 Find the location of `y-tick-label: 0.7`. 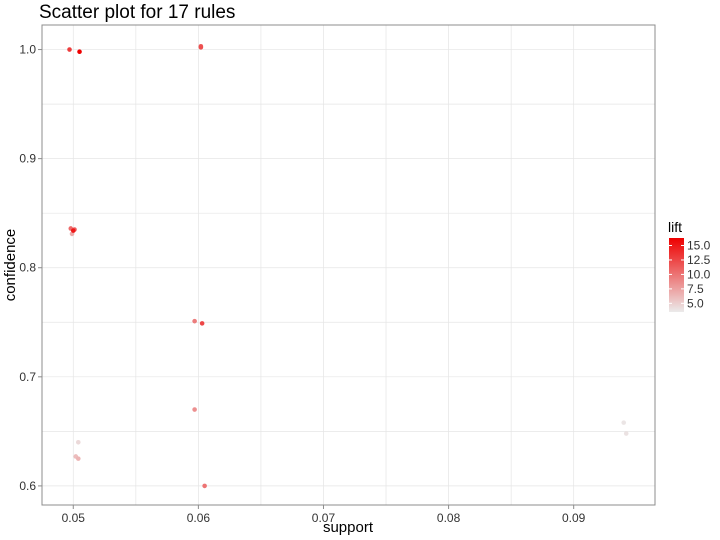

y-tick-label: 0.7 is located at coordinates (27, 377).